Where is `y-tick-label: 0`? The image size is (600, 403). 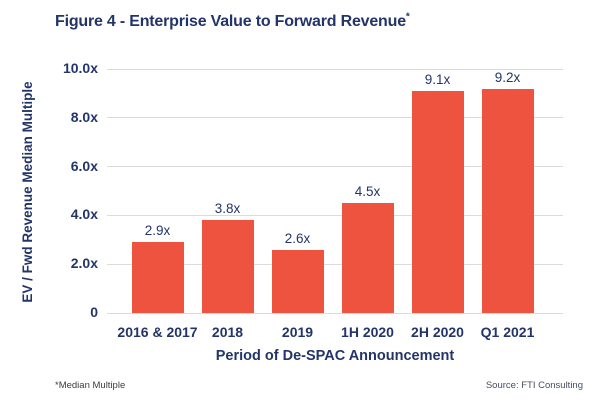 y-tick-label: 0 is located at coordinates (94, 312).